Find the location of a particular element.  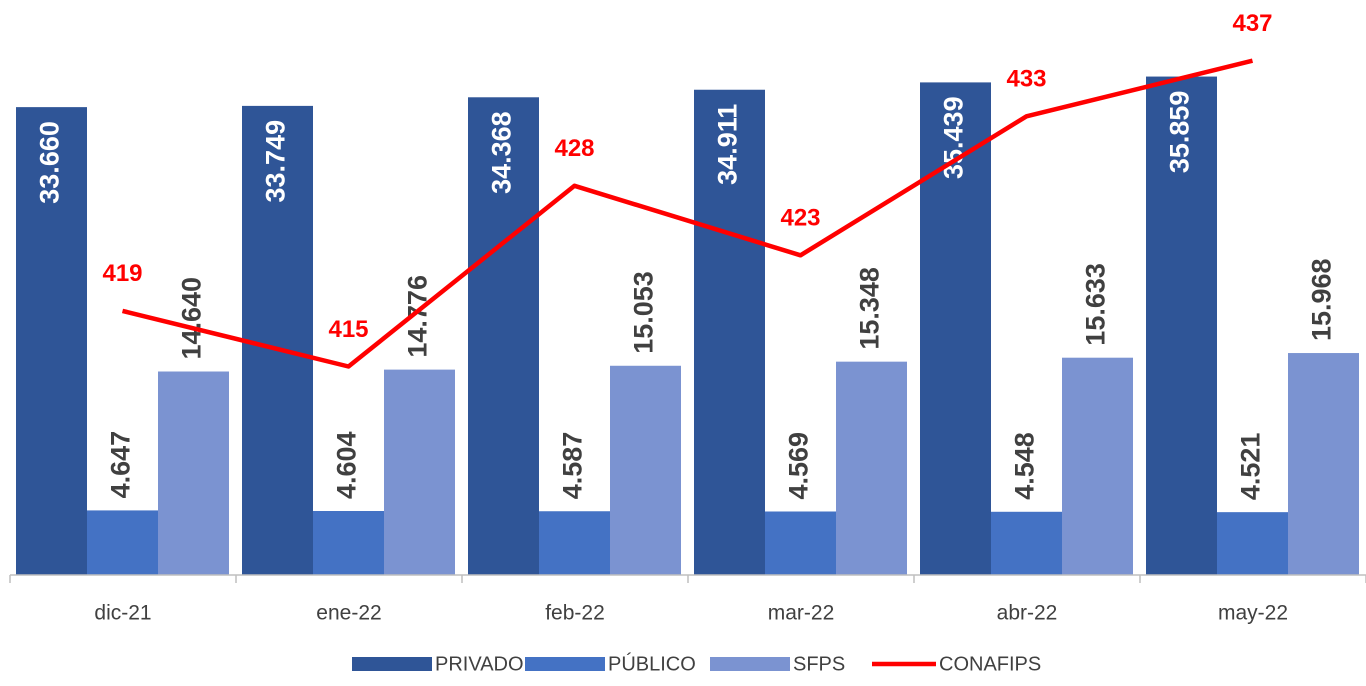

data-label: 15.633 is located at coordinates (1096, 304).